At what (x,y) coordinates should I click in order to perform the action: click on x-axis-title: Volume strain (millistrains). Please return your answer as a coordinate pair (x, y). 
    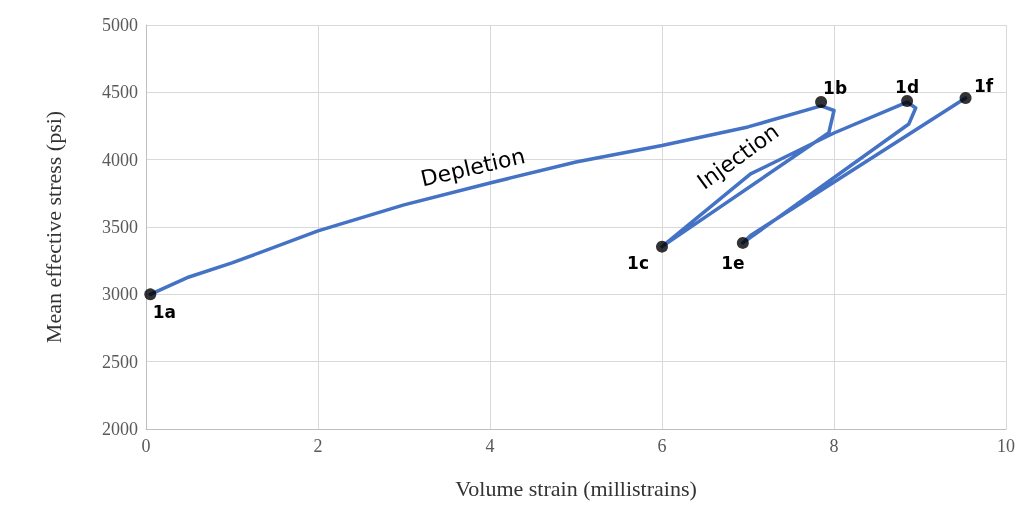
    Looking at the image, I should click on (576, 488).